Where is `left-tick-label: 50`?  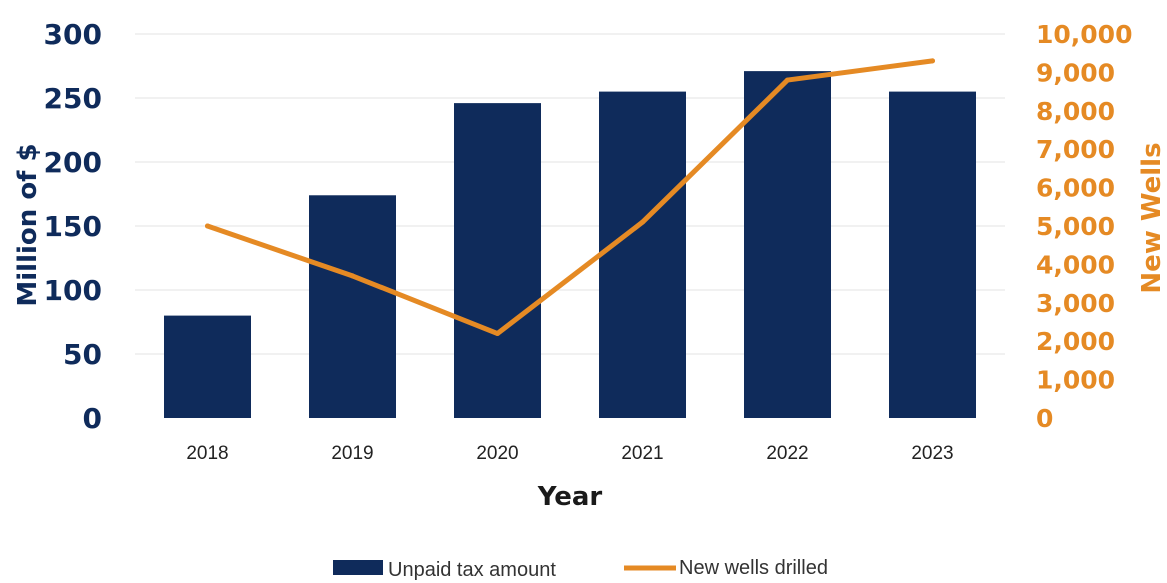
left-tick-label: 50 is located at coordinates (82, 354).